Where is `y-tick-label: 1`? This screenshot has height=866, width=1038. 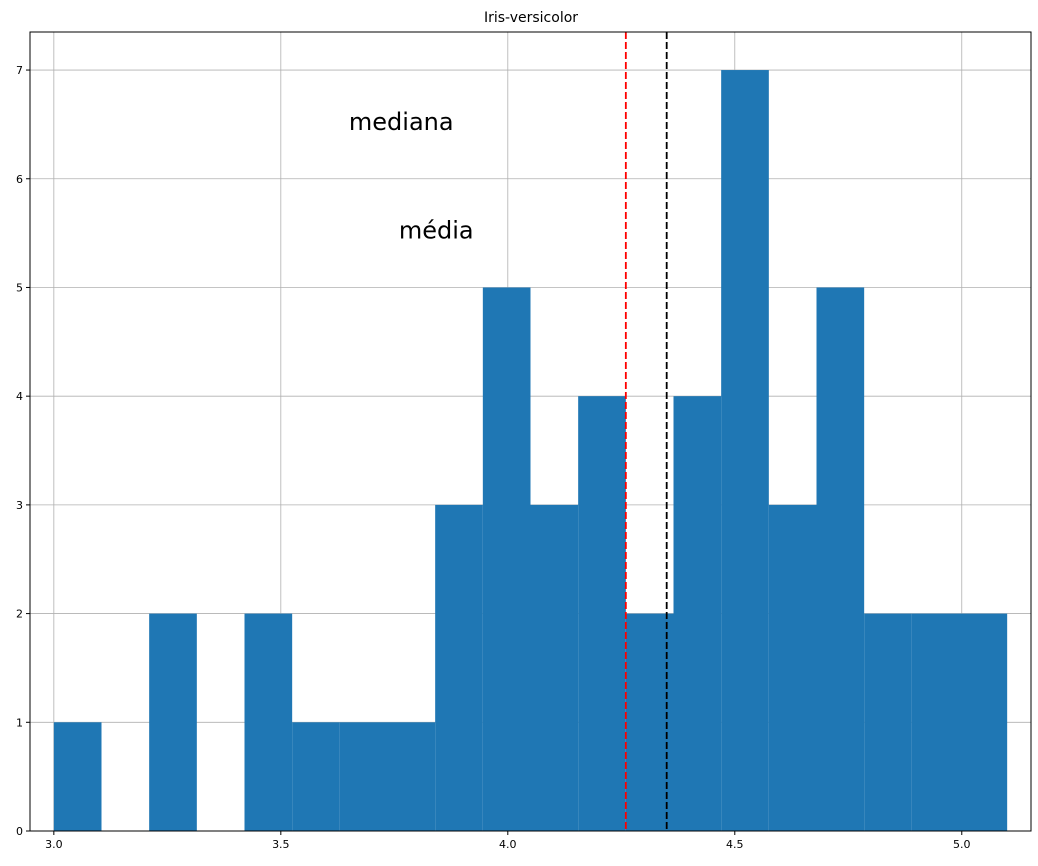 y-tick-label: 1 is located at coordinates (19, 722).